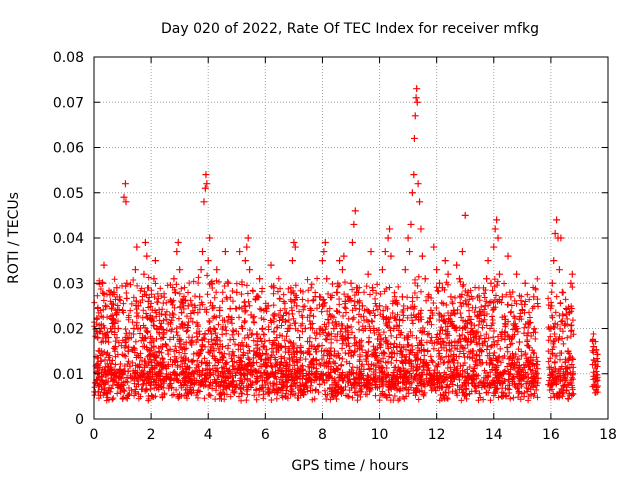 This screenshot has height=485, width=640. Describe the element at coordinates (68, 103) in the screenshot. I see `y-tick-label: 0.07` at that location.